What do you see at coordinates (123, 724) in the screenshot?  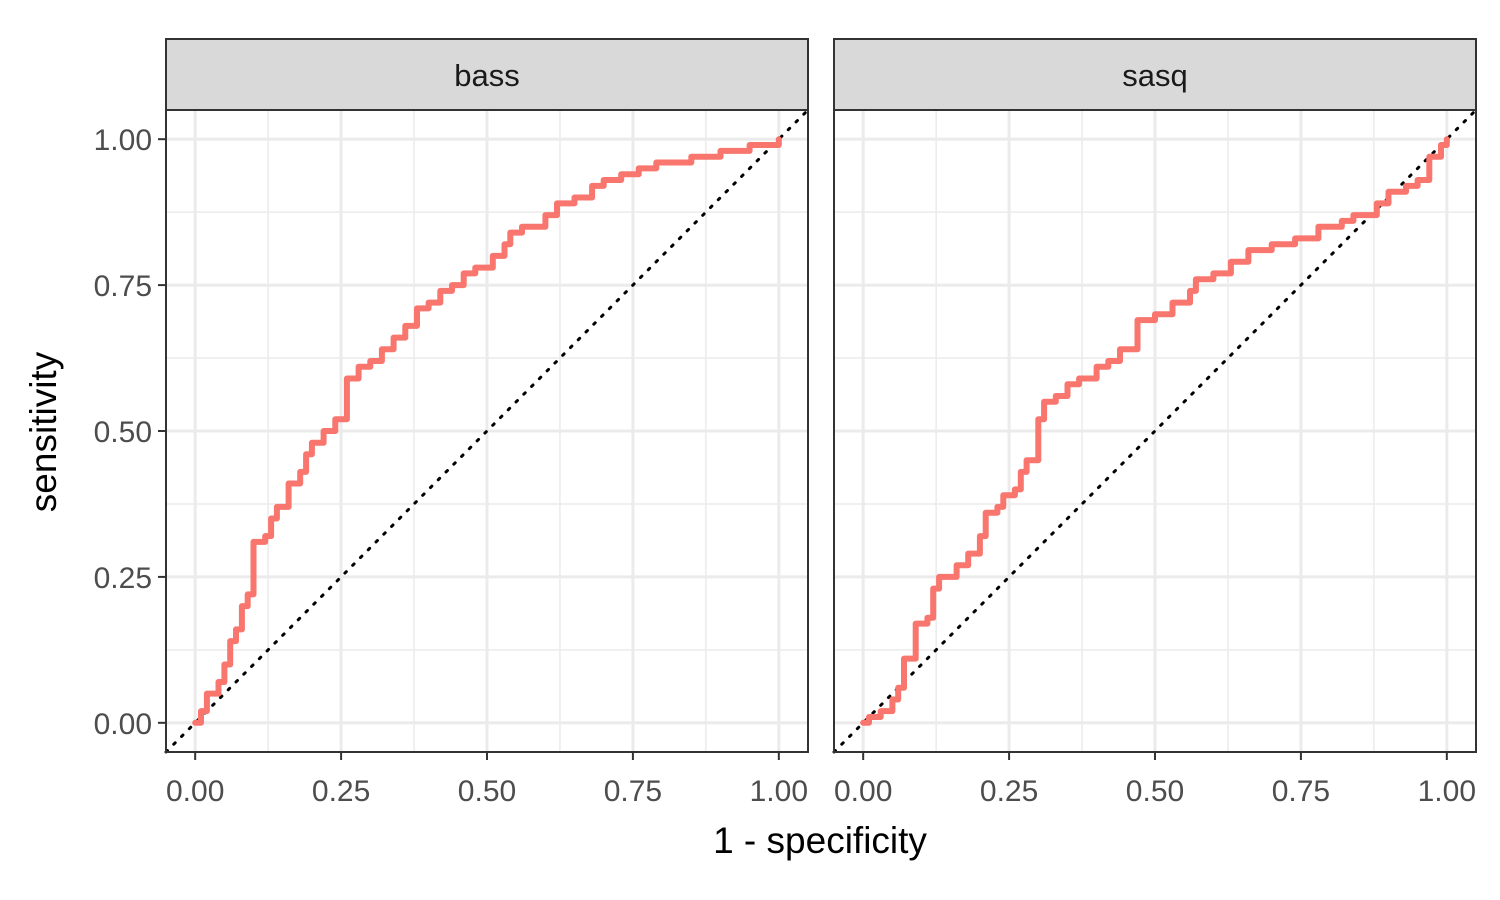 I see `y-tick-label: 0.00` at bounding box center [123, 724].